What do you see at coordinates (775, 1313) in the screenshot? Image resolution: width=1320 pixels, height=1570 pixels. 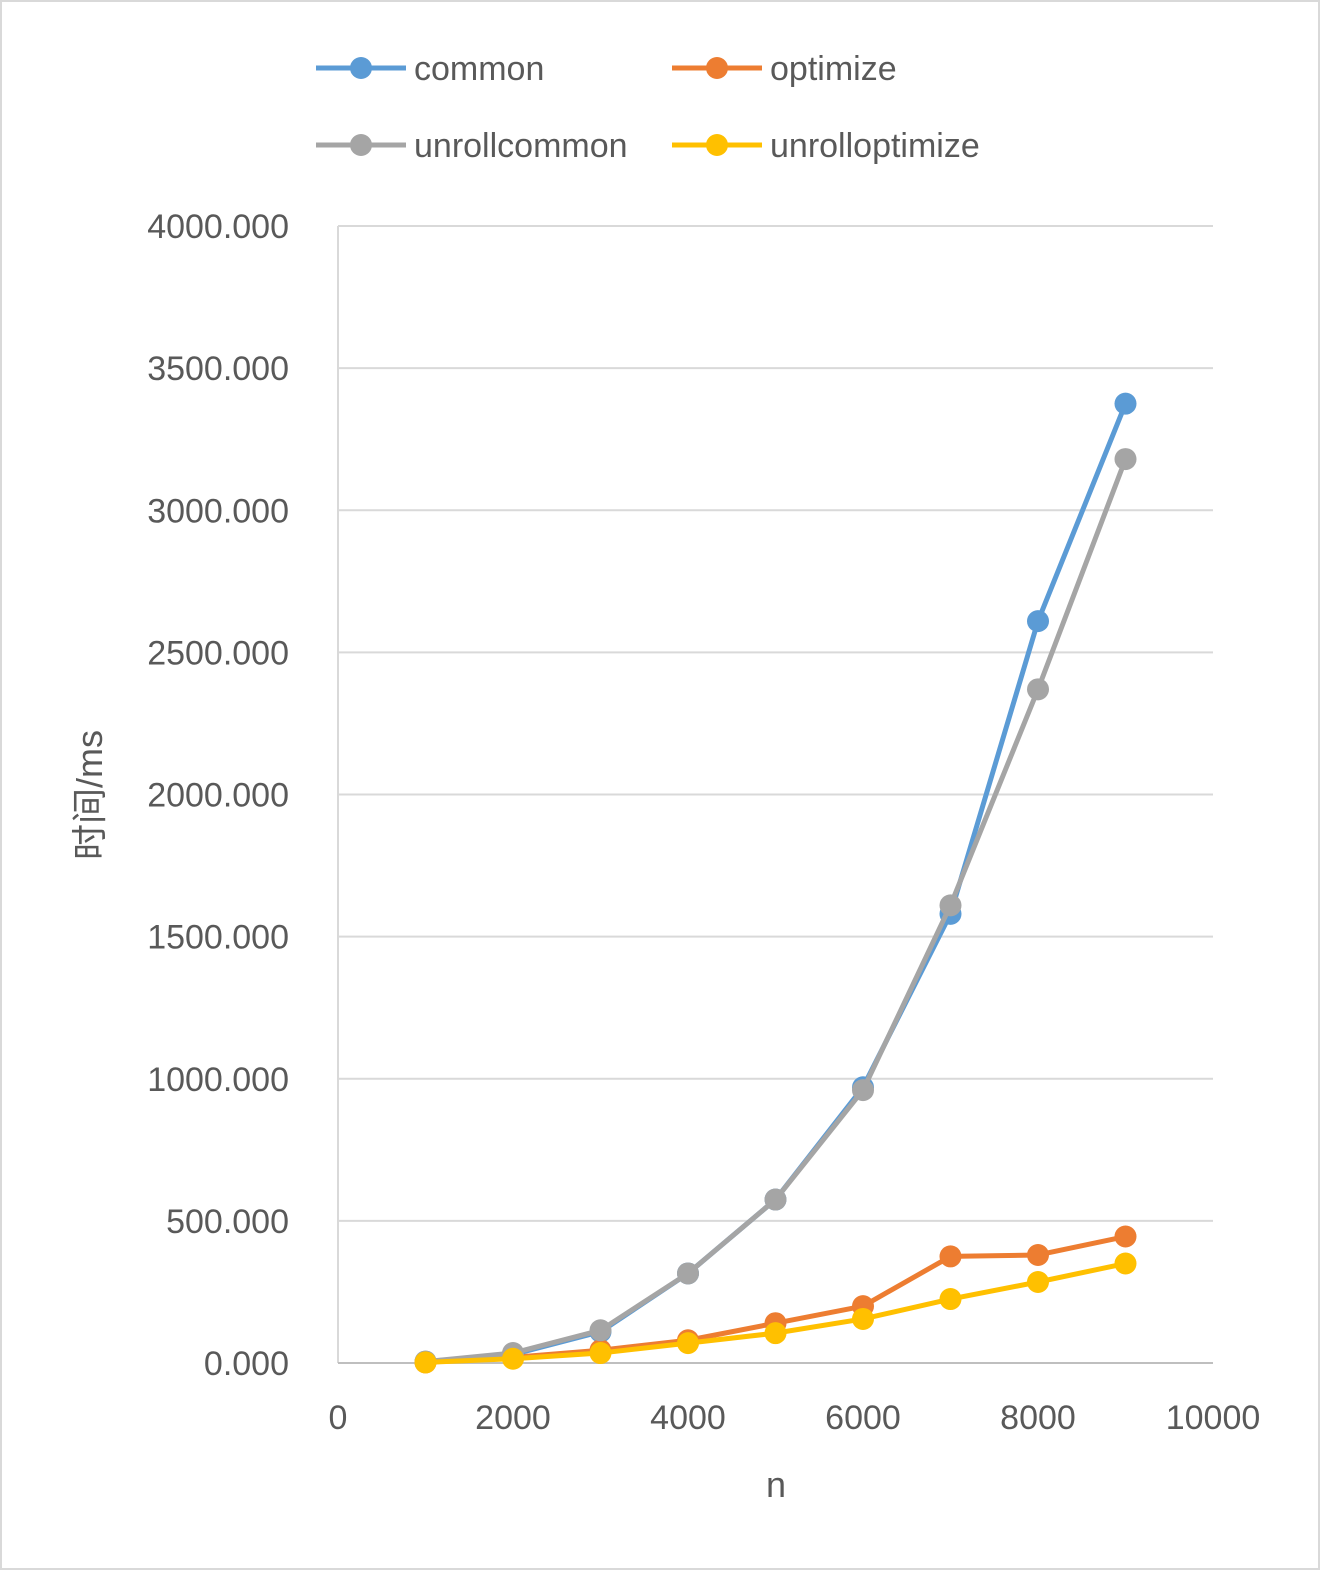 I see `series-unrolloptimize` at bounding box center [775, 1313].